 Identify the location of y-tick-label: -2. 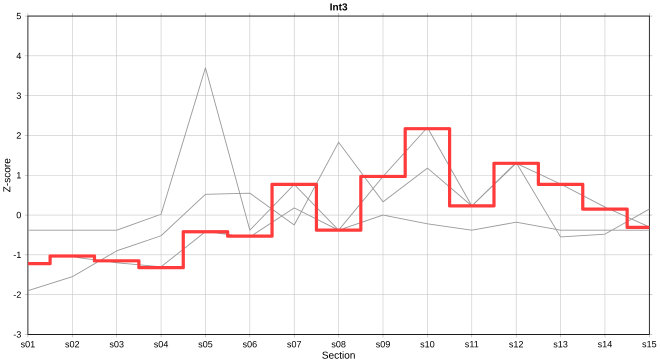
(17, 294).